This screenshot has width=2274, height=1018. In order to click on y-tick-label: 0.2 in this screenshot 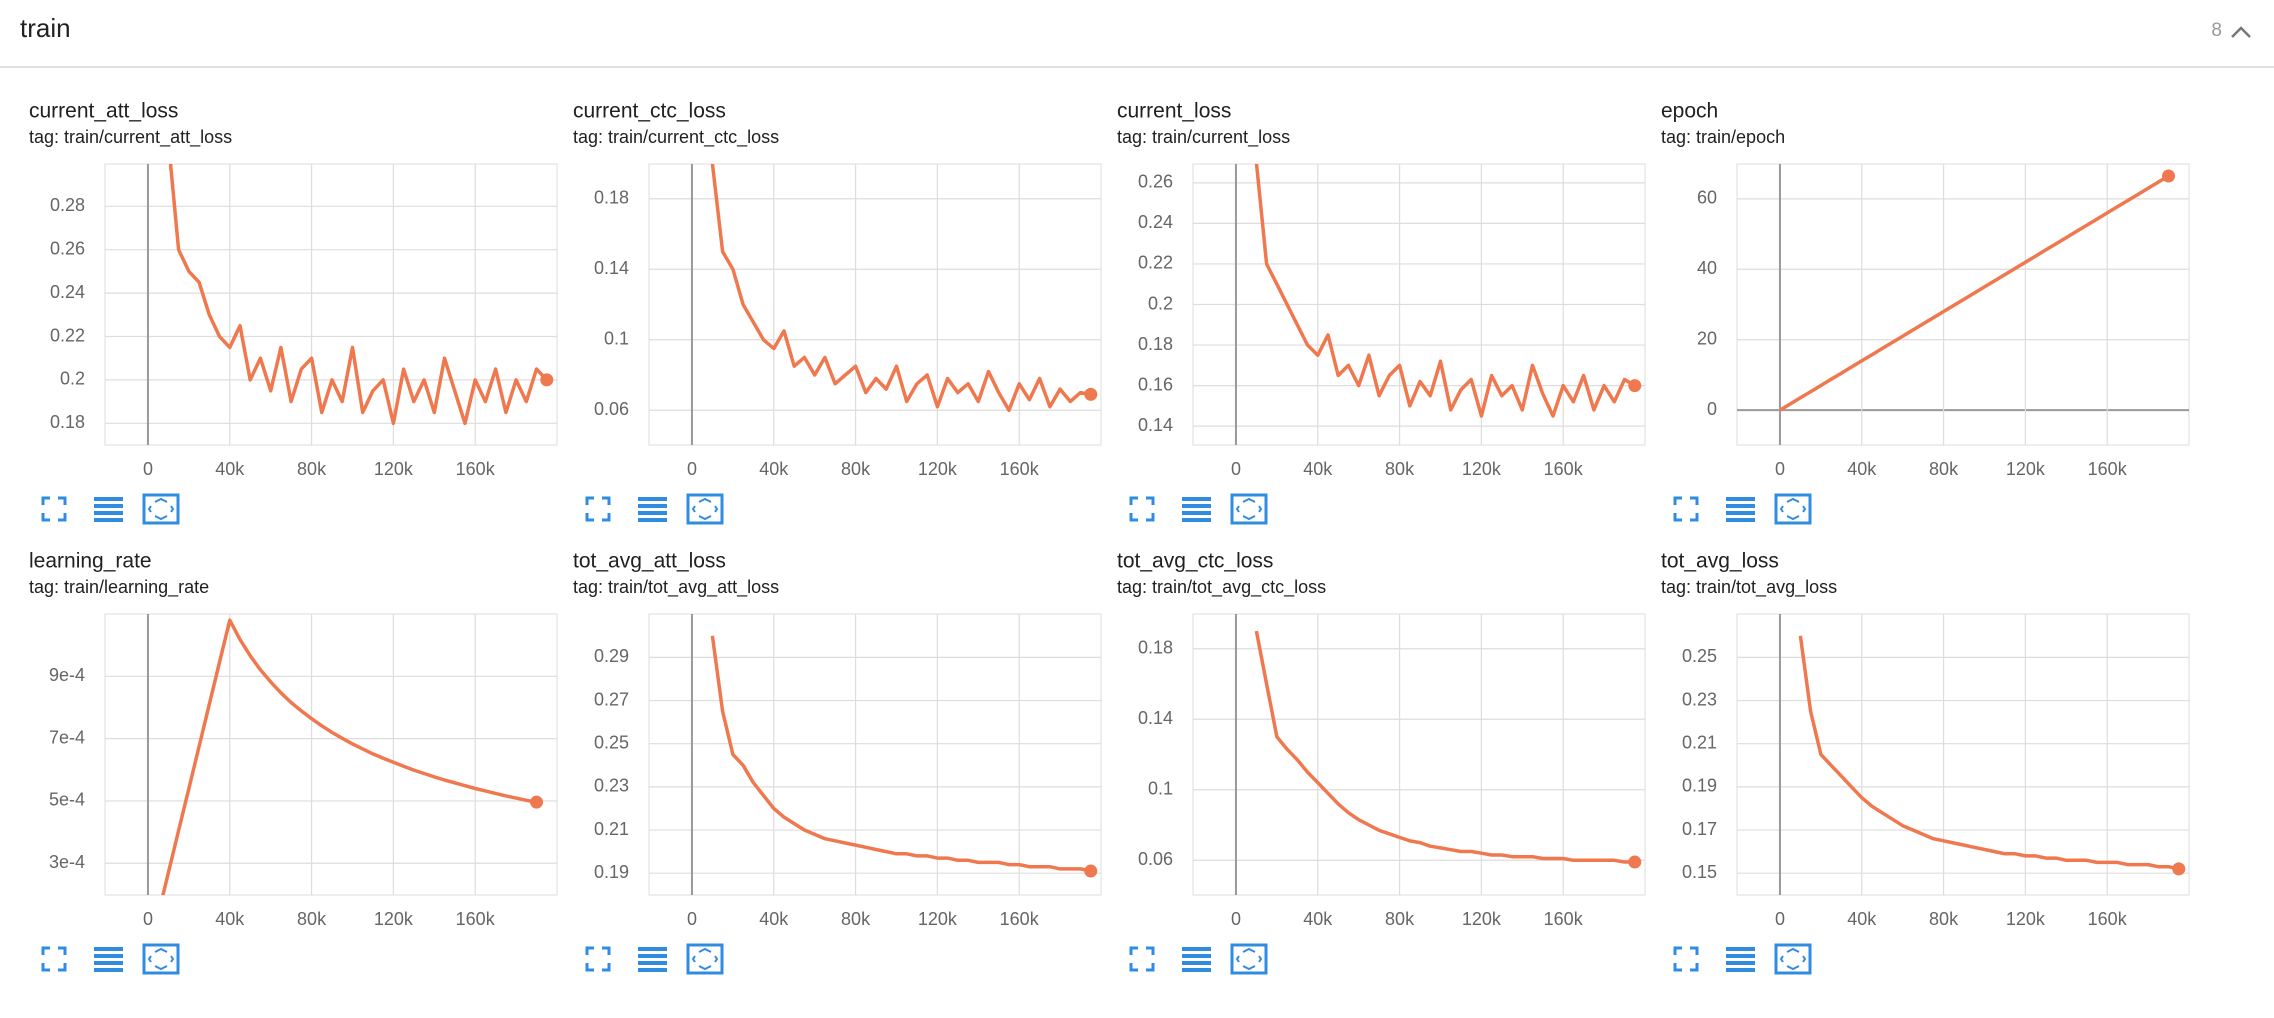, I will do `click(1160, 303)`.